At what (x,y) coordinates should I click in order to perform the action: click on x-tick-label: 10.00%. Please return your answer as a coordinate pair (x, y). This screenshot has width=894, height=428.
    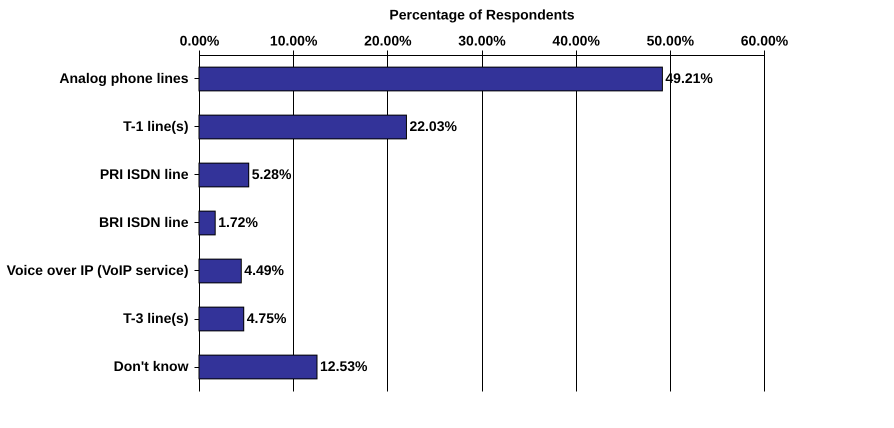
    Looking at the image, I should click on (294, 40).